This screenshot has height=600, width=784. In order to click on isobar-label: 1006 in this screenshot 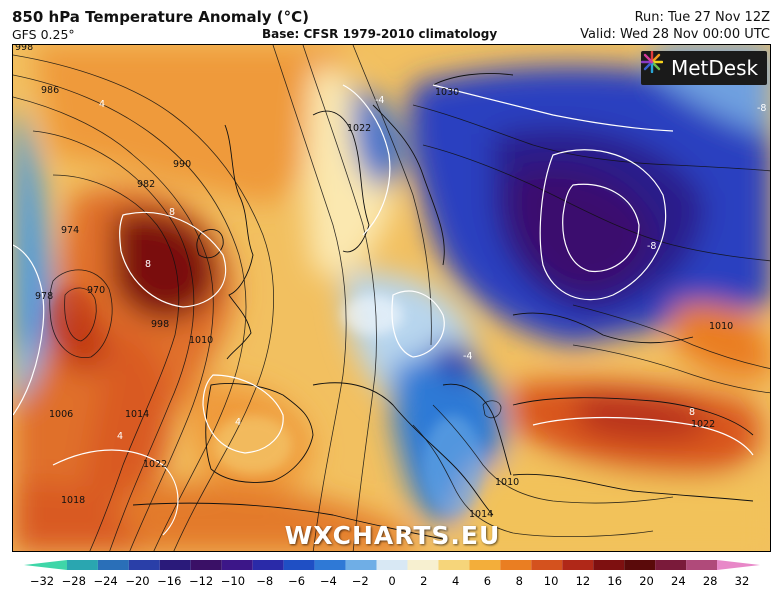, I will do `click(61, 414)`.